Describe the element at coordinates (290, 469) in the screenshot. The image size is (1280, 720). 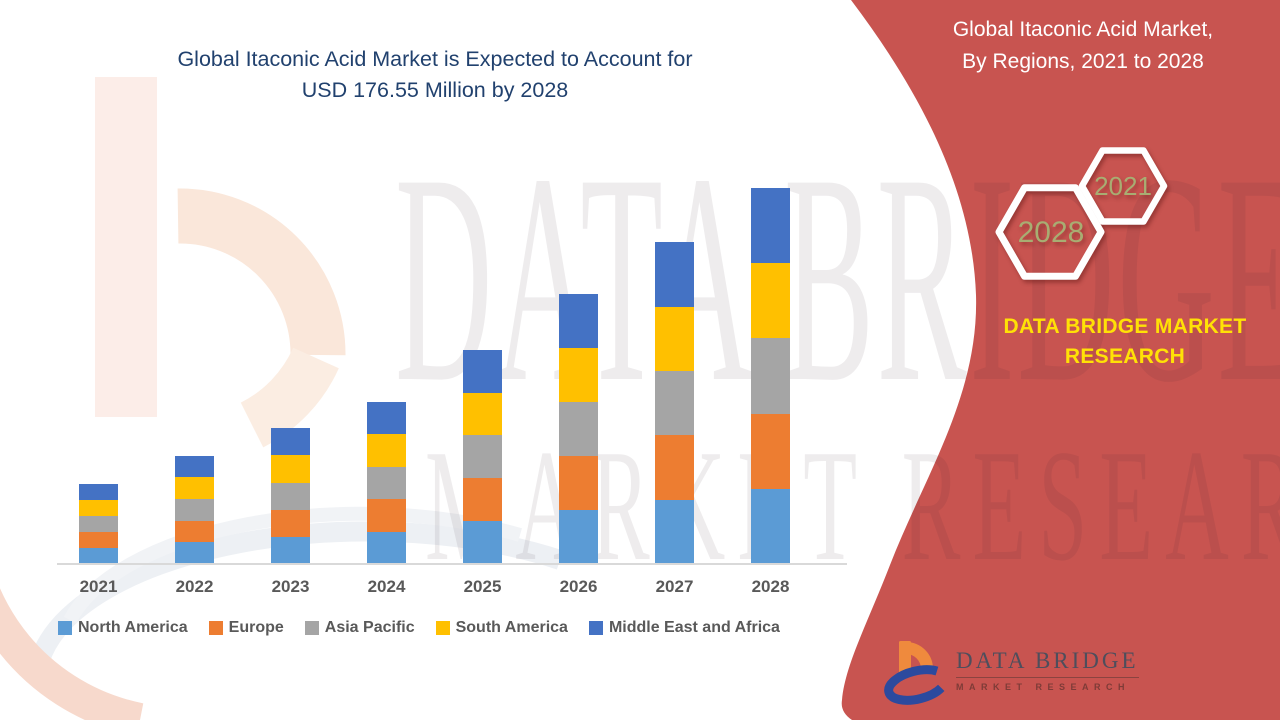
I see `bar-segment-south-america-2023` at that location.